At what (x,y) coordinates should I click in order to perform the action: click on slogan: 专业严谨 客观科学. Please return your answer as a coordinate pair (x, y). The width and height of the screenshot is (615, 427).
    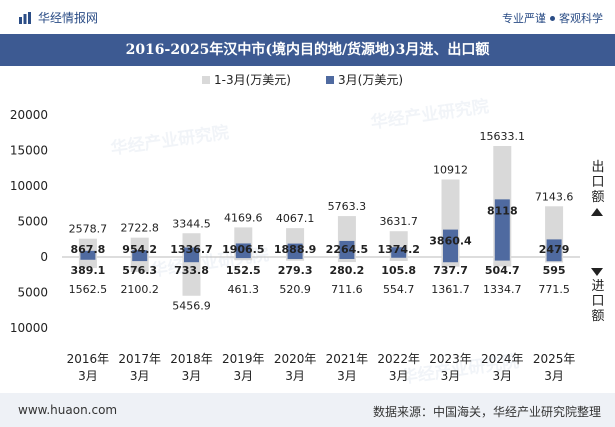
    Looking at the image, I should click on (552, 18).